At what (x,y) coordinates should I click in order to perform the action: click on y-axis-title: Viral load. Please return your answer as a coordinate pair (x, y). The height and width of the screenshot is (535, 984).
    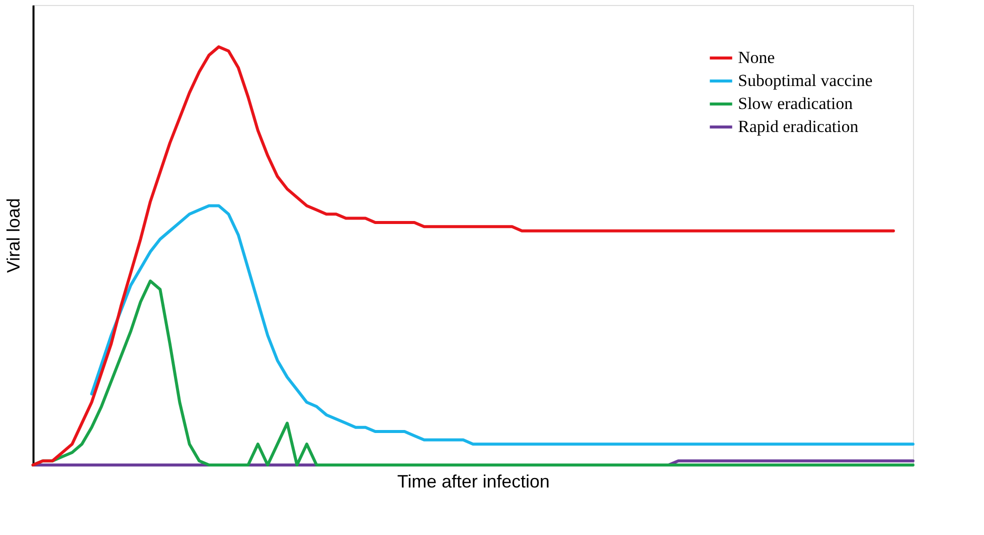
    Looking at the image, I should click on (14, 235).